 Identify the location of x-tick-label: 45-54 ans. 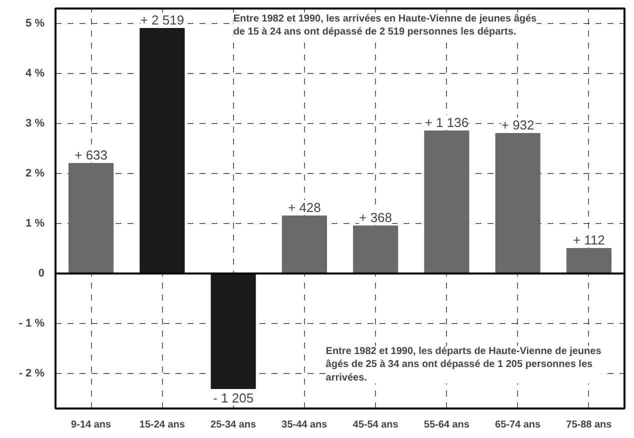
(375, 425).